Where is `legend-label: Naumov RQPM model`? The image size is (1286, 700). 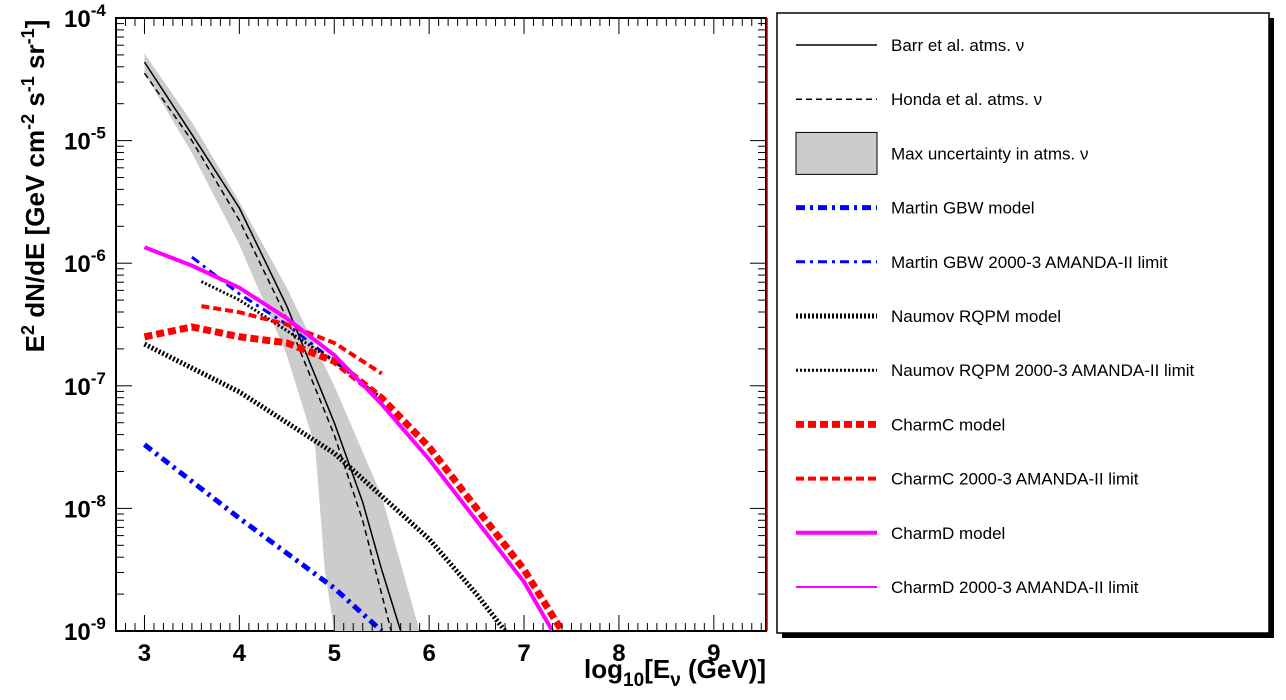
legend-label: Naumov RQPM model is located at coordinates (976, 316).